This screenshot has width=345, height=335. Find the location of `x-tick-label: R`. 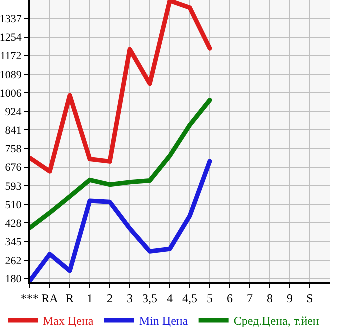

x-tick-label: R is located at coordinates (70, 298).